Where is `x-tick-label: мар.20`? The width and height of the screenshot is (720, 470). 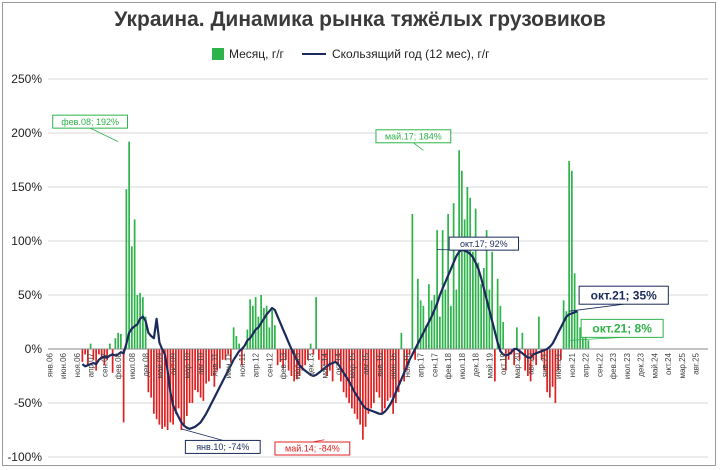
x-tick-label: мар.20 is located at coordinates (517, 365).